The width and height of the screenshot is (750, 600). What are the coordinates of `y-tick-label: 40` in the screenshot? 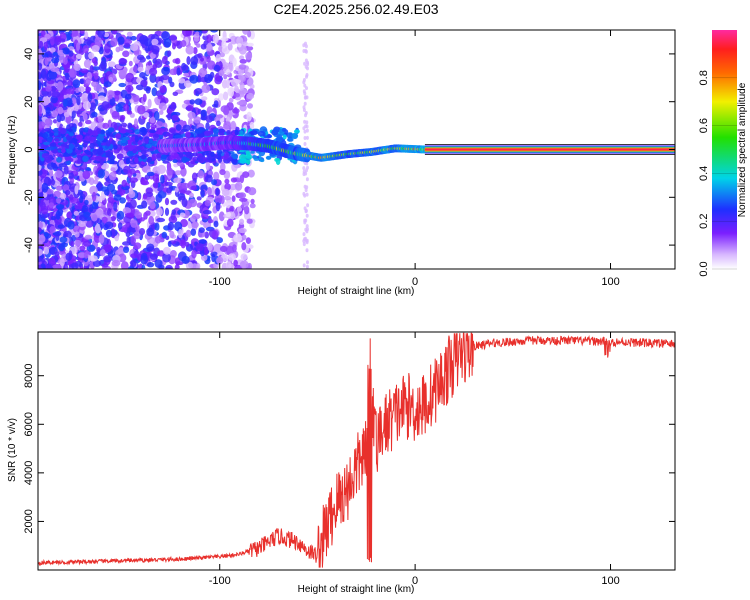 It's located at (29, 54).